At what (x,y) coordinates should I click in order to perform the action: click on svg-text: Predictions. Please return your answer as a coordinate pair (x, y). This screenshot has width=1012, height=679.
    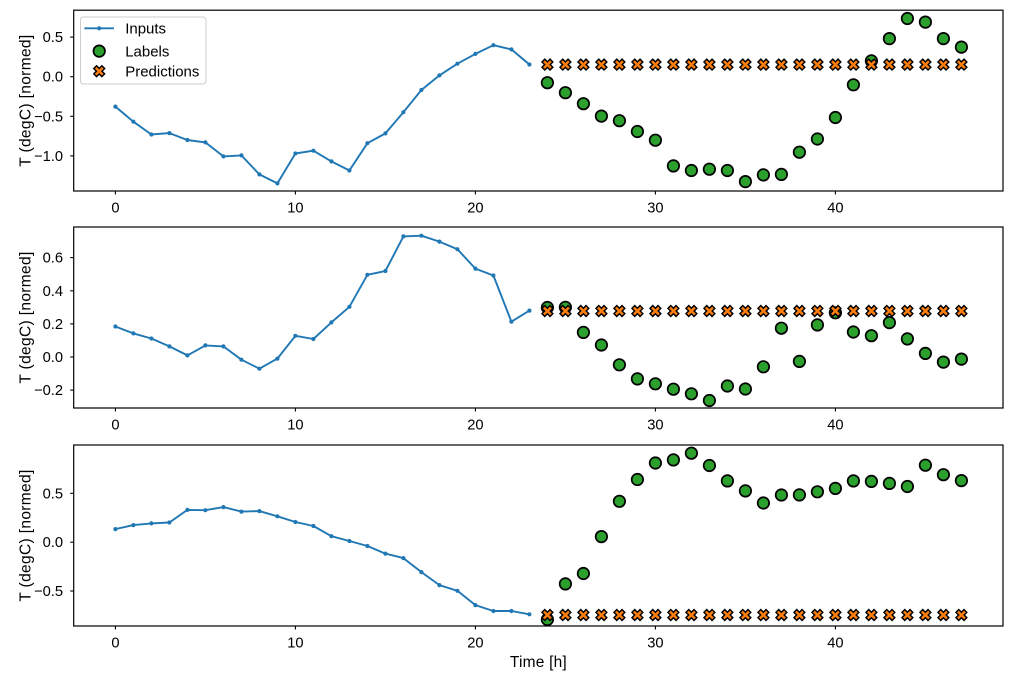
    Looking at the image, I should click on (162, 71).